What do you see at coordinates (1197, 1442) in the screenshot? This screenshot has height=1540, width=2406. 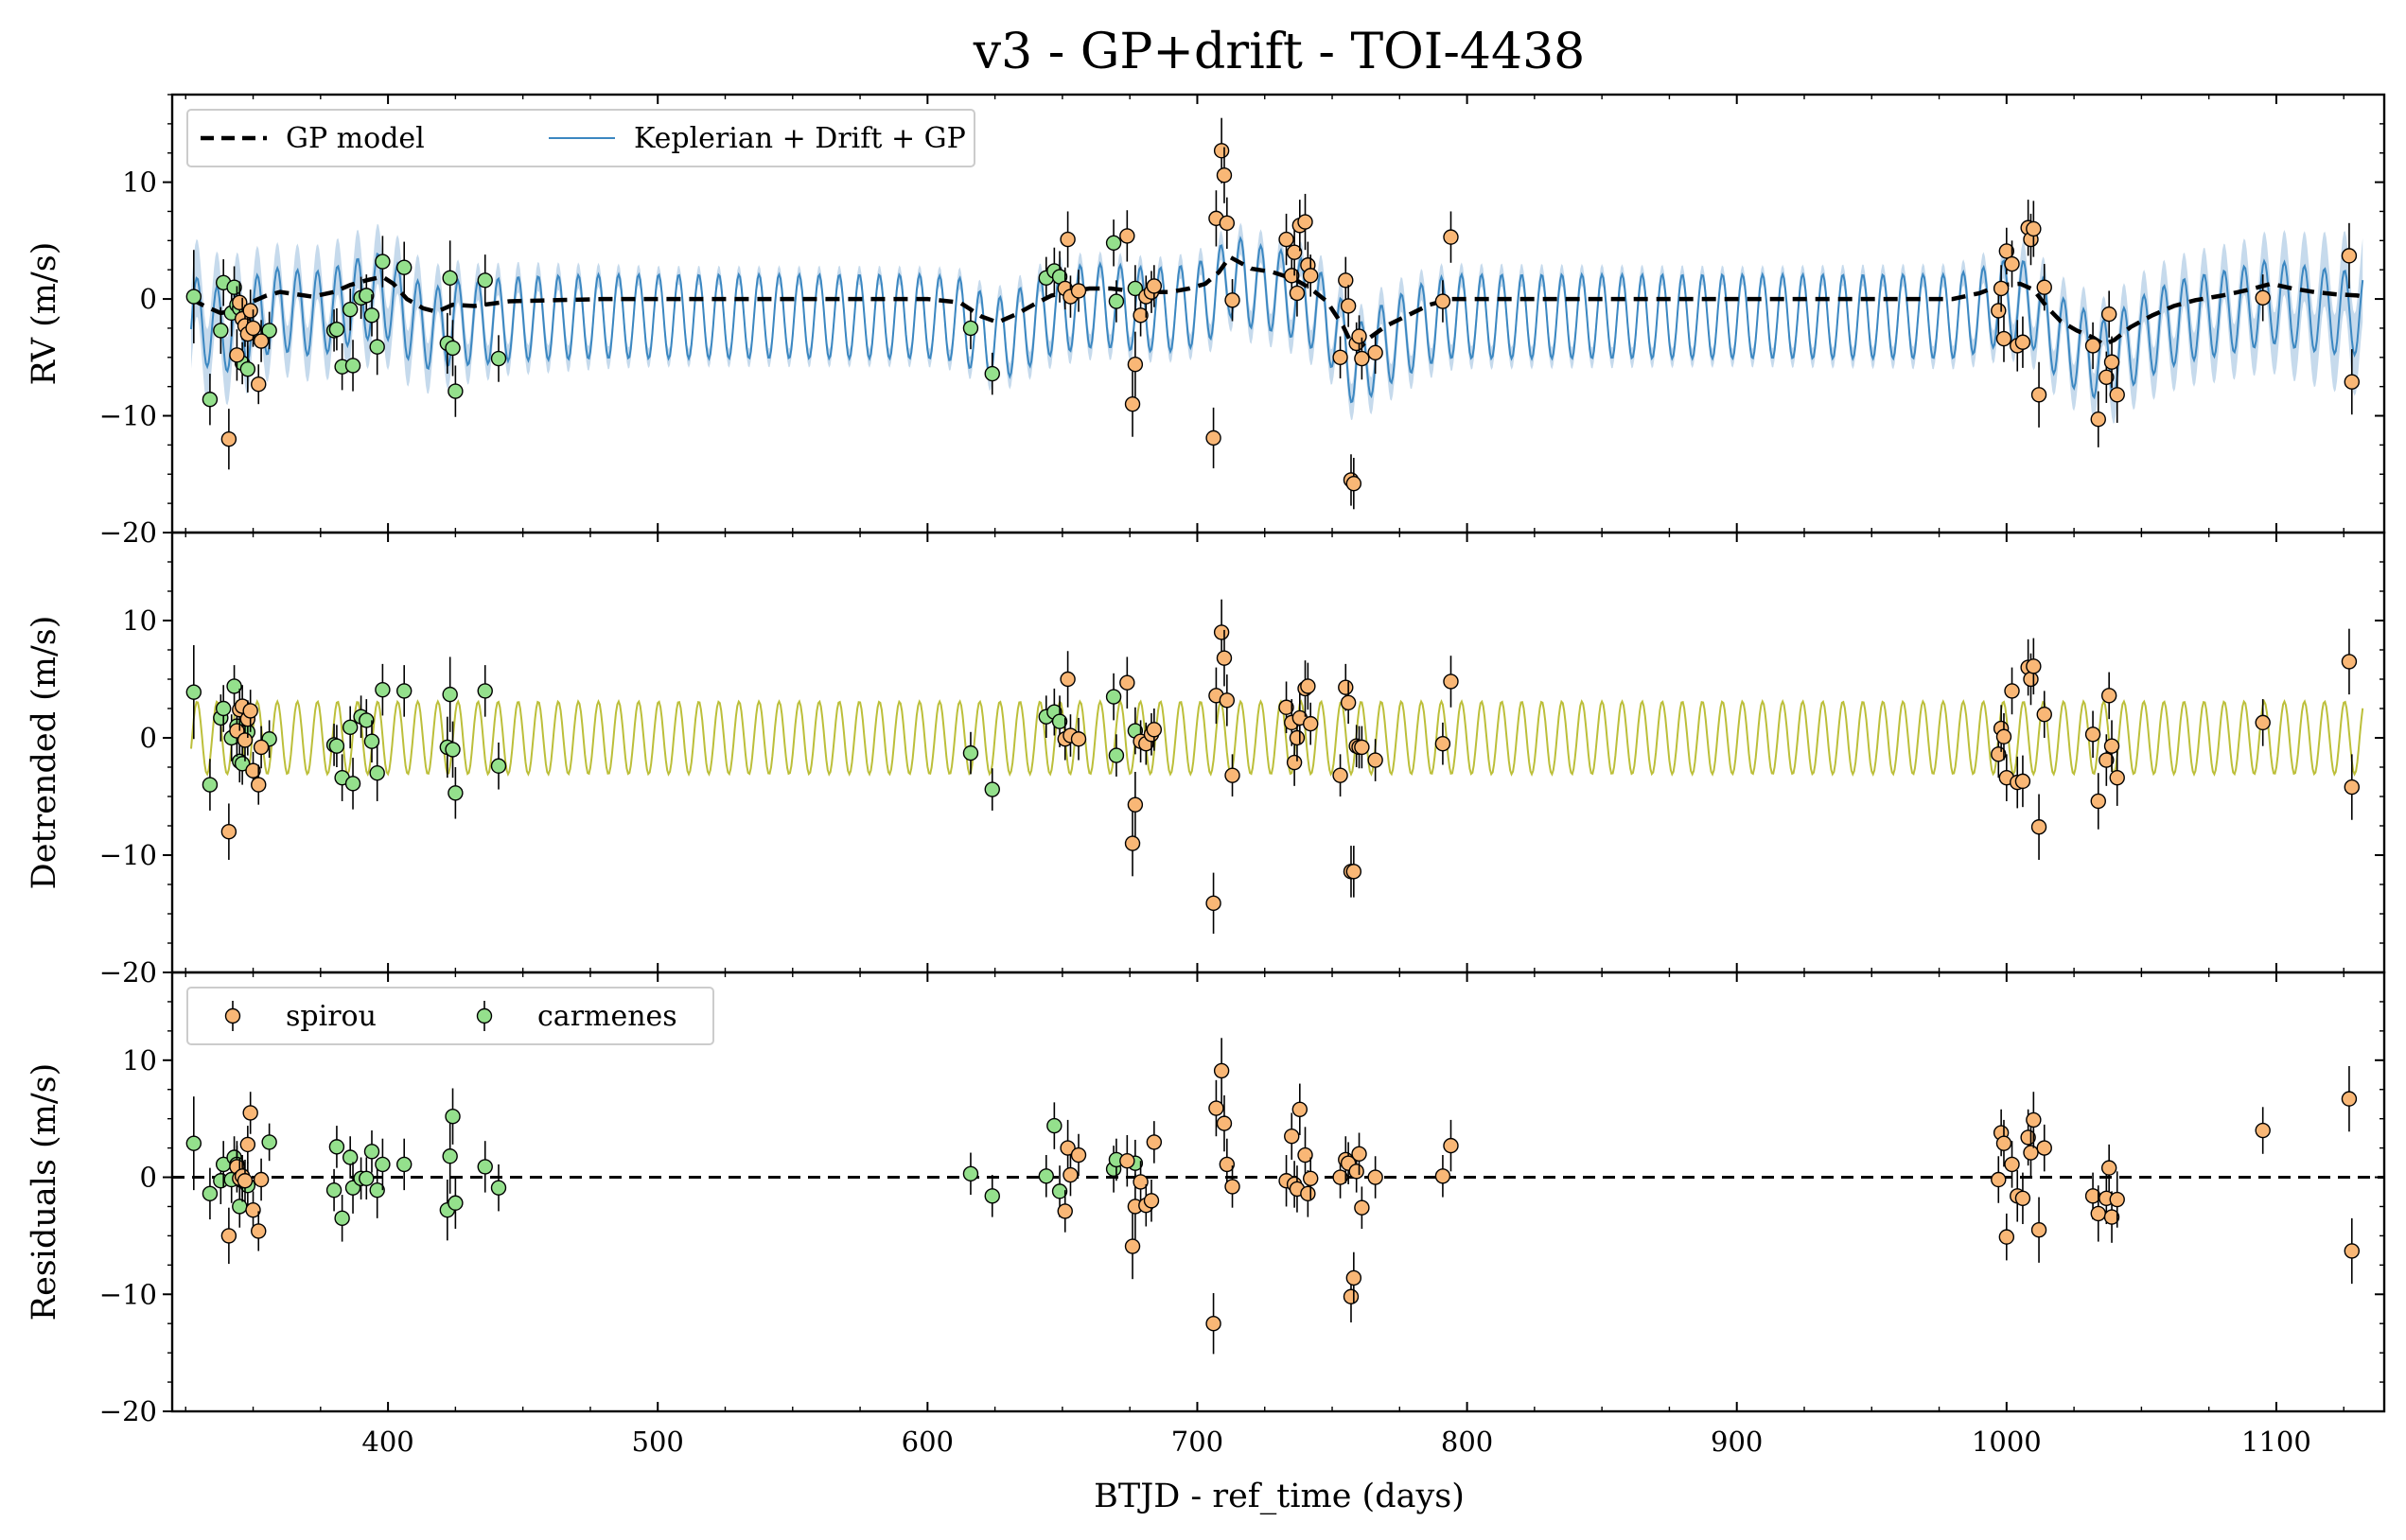 I see `x-tick-label: 700` at bounding box center [1197, 1442].